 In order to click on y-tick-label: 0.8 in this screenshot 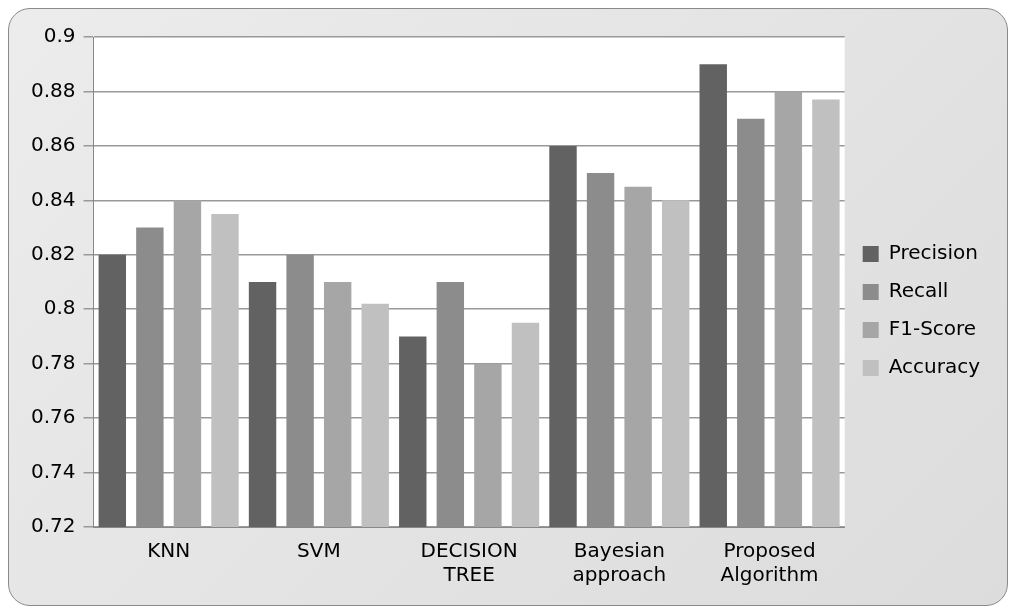, I will do `click(59, 307)`.